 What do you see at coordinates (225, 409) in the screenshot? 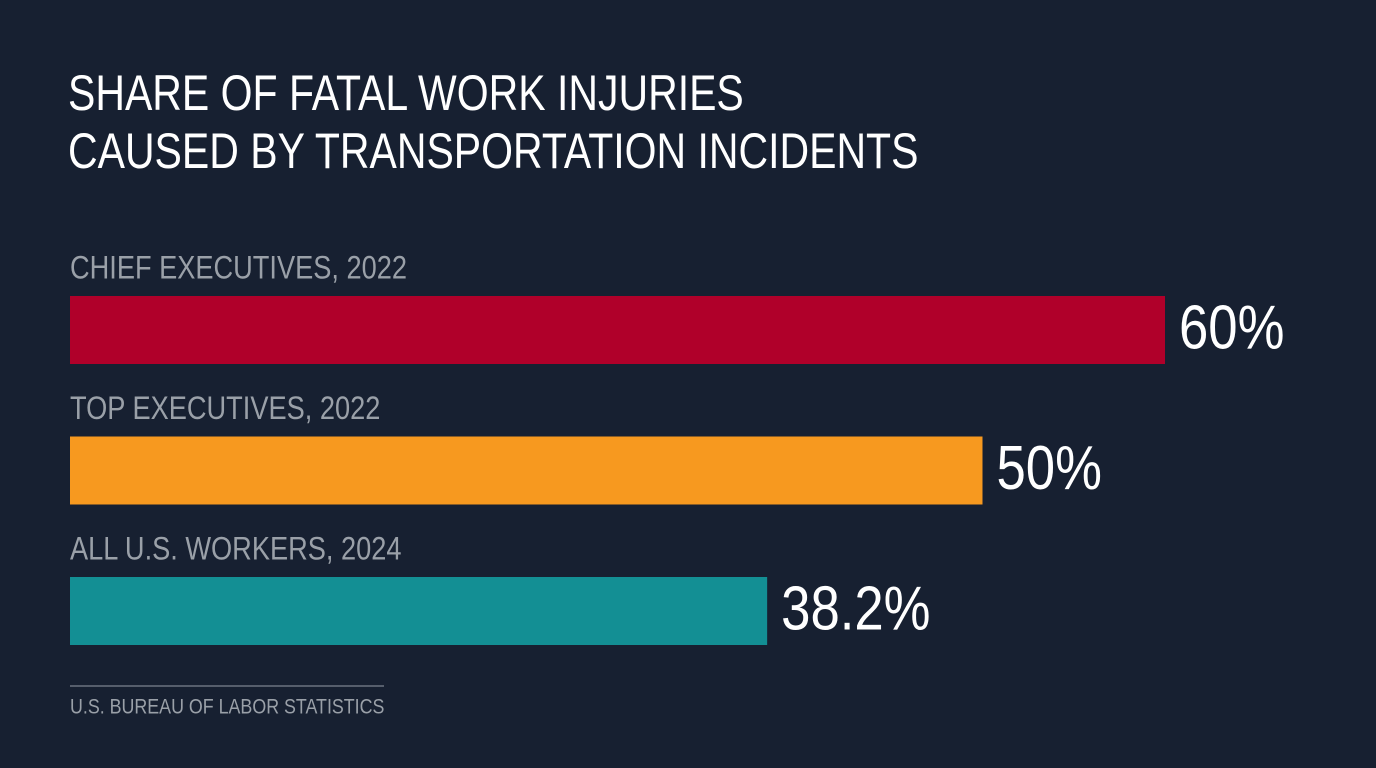
I see `category-label: TOP EXECUTIVES, 2022` at bounding box center [225, 409].